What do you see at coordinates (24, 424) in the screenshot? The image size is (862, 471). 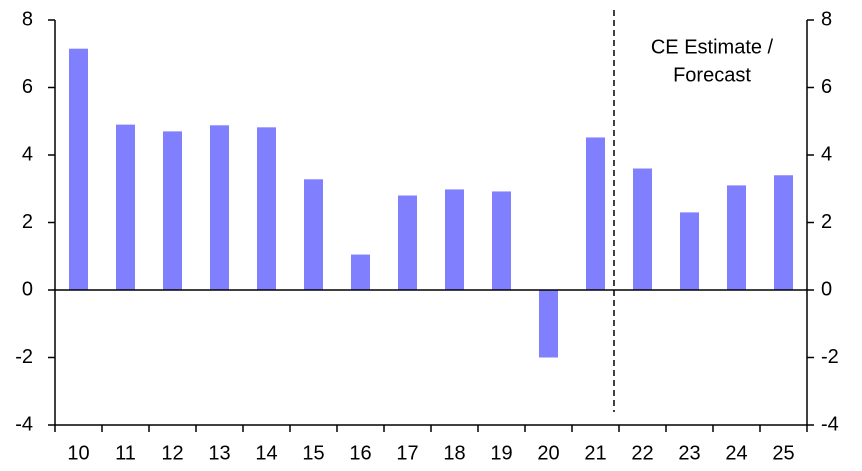 I see `y-tick-label: -4` at bounding box center [24, 424].